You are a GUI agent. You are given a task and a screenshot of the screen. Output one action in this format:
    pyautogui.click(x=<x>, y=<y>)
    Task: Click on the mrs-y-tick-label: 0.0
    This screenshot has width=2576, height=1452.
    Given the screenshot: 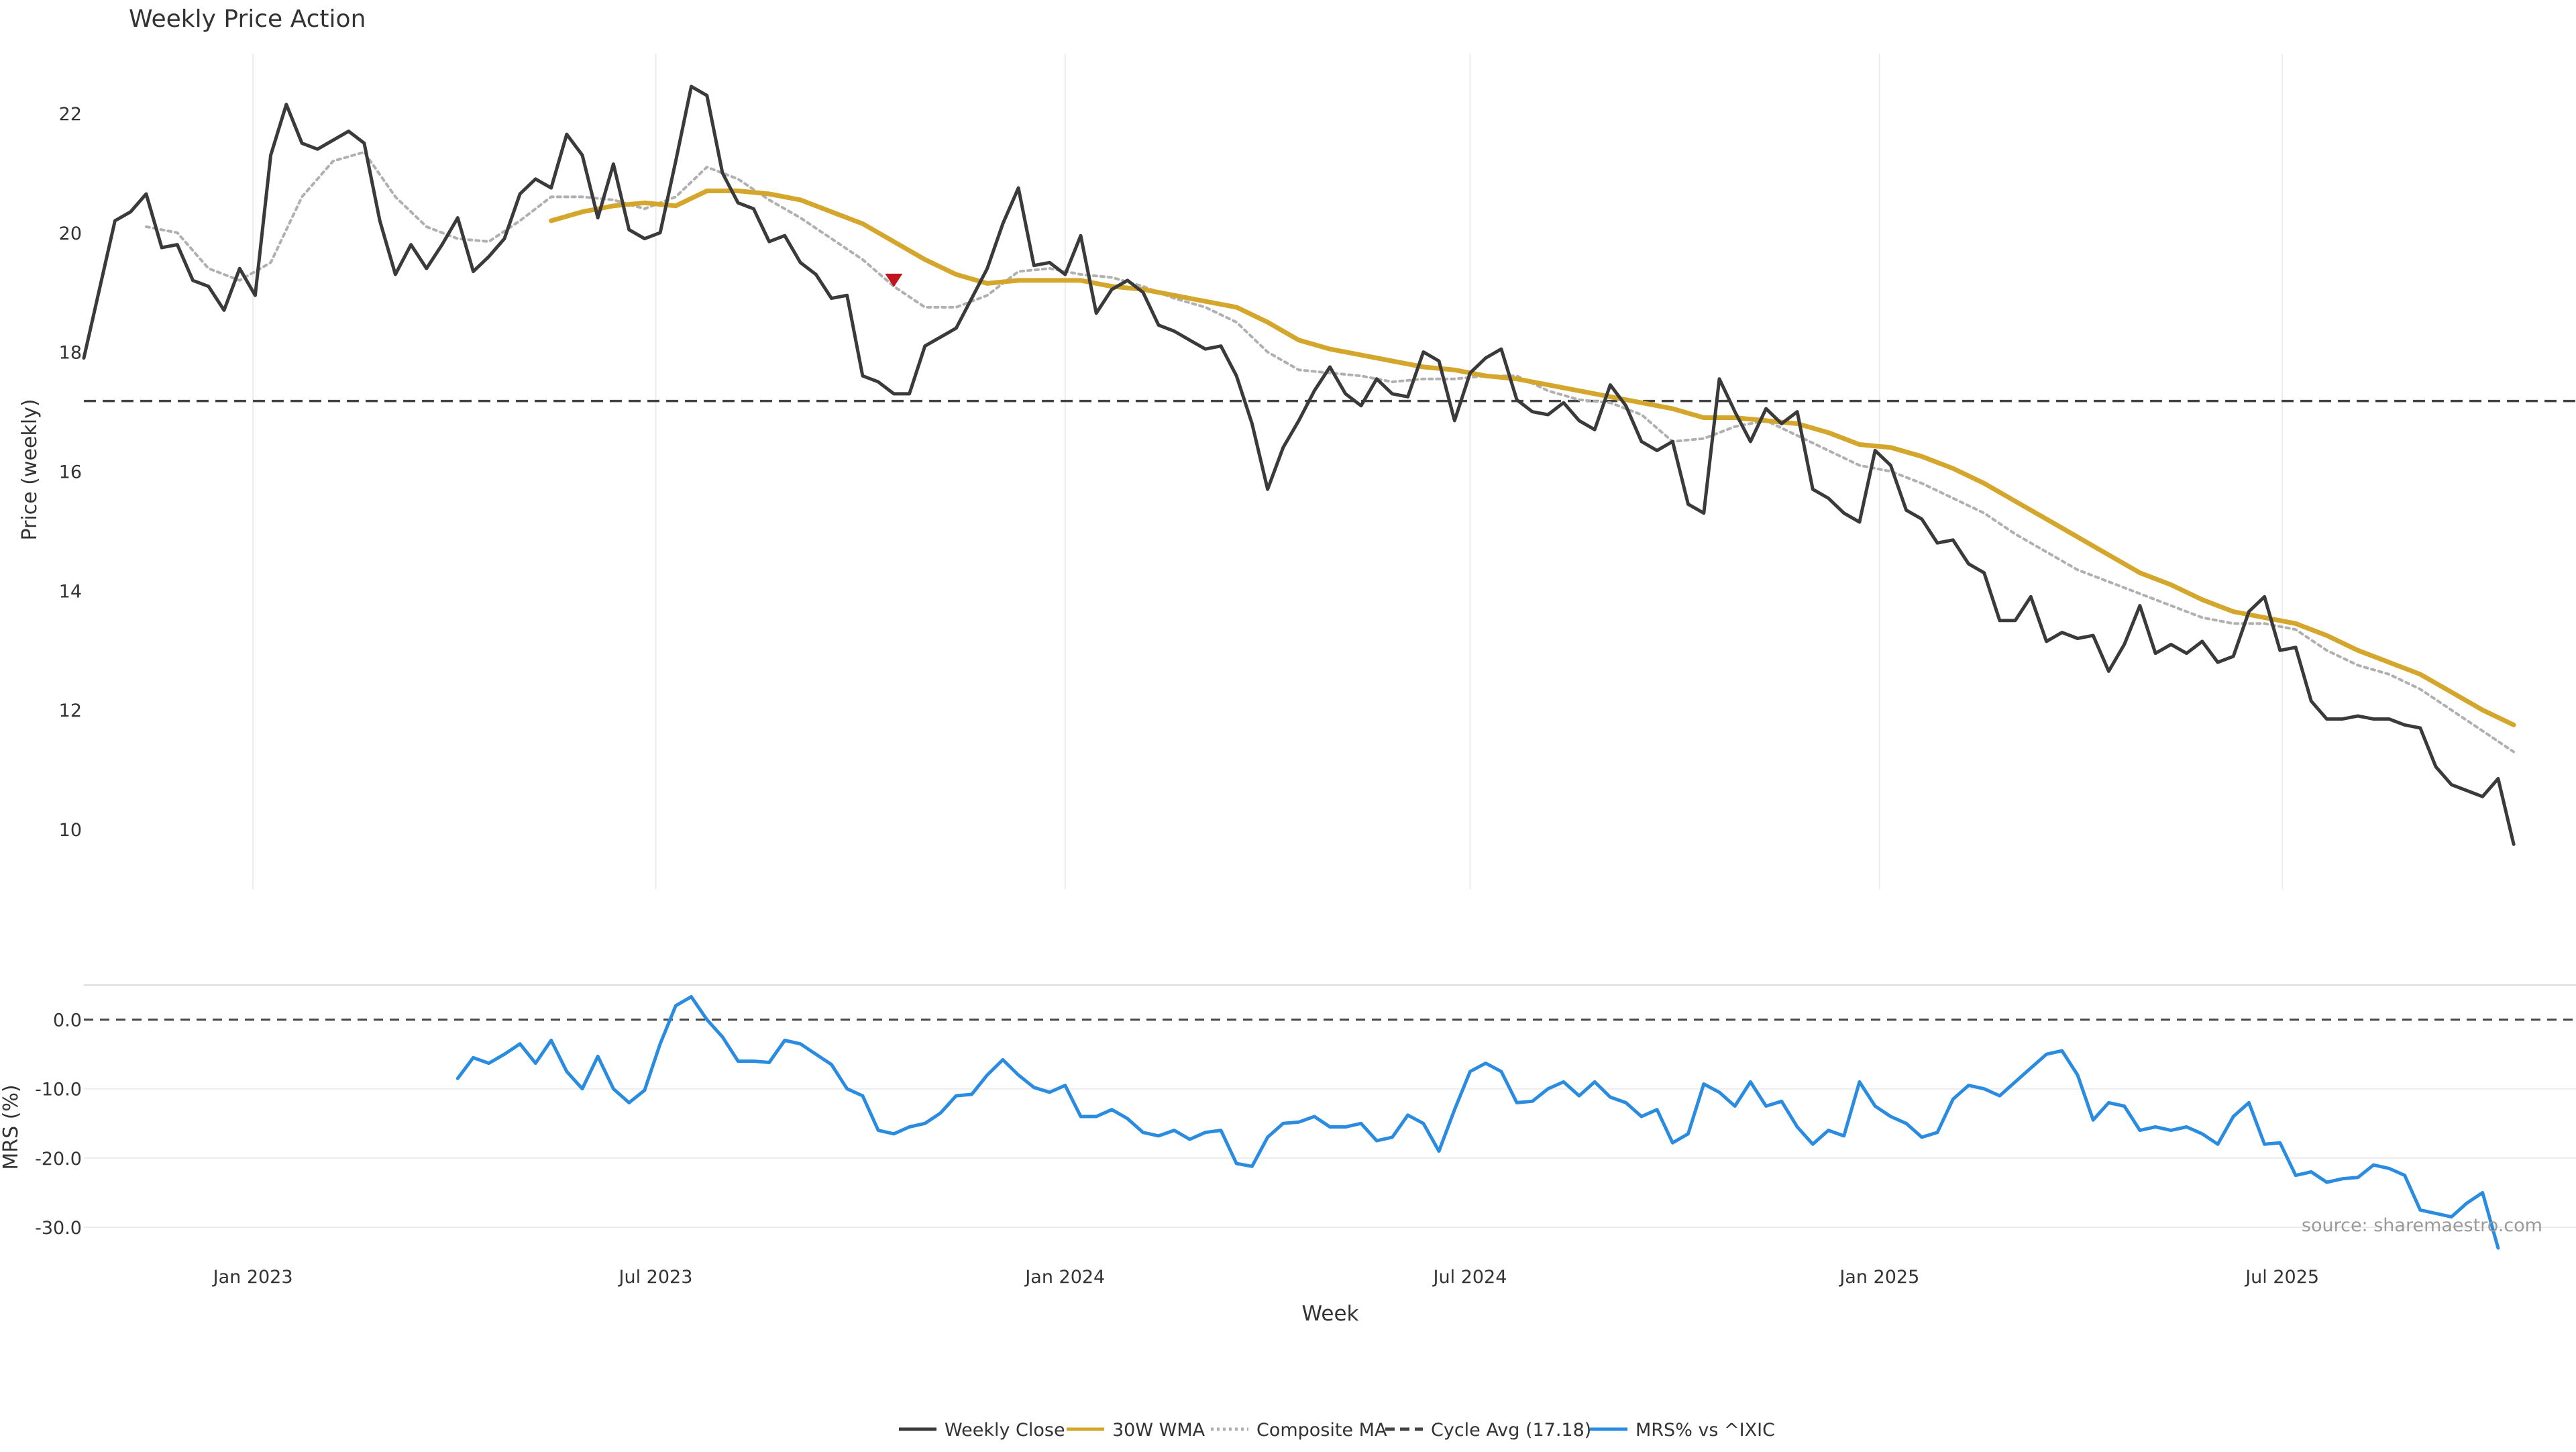 What is the action you would take?
    pyautogui.click(x=67, y=1020)
    